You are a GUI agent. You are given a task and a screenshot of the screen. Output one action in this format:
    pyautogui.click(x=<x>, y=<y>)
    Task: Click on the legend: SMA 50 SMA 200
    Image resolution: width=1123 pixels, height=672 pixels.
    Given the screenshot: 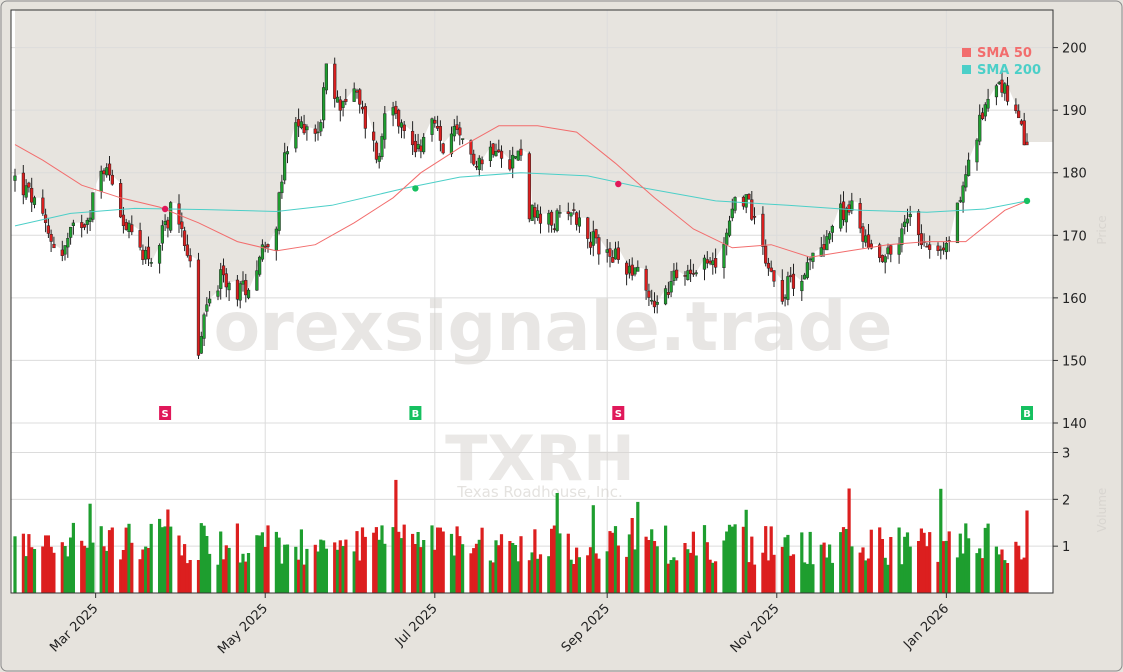 What is the action you would take?
    pyautogui.click(x=1001, y=62)
    